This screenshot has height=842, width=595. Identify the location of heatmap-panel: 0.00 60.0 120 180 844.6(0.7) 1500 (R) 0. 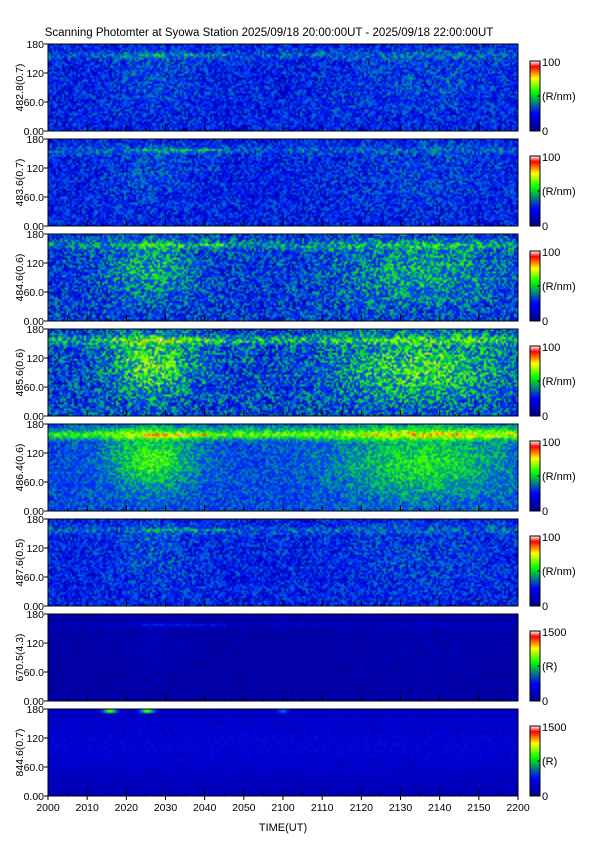
(290, 753).